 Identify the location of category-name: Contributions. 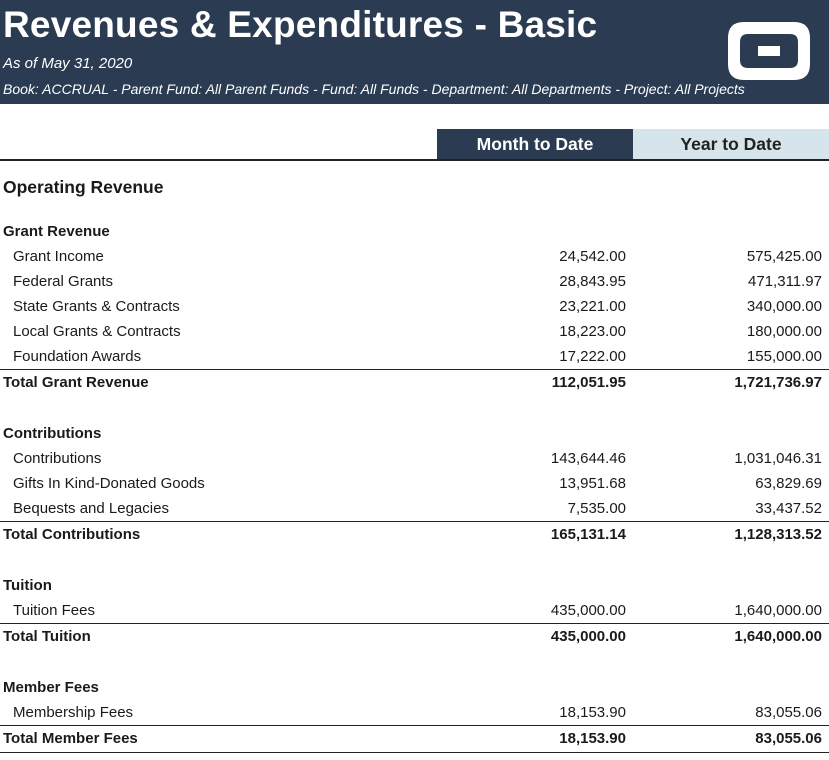
(52, 433).